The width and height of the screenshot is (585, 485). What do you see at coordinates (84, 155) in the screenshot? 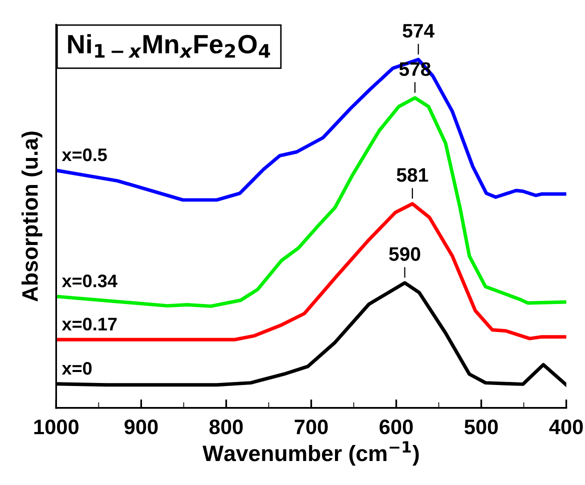
I see `series-label: x=0.5` at bounding box center [84, 155].